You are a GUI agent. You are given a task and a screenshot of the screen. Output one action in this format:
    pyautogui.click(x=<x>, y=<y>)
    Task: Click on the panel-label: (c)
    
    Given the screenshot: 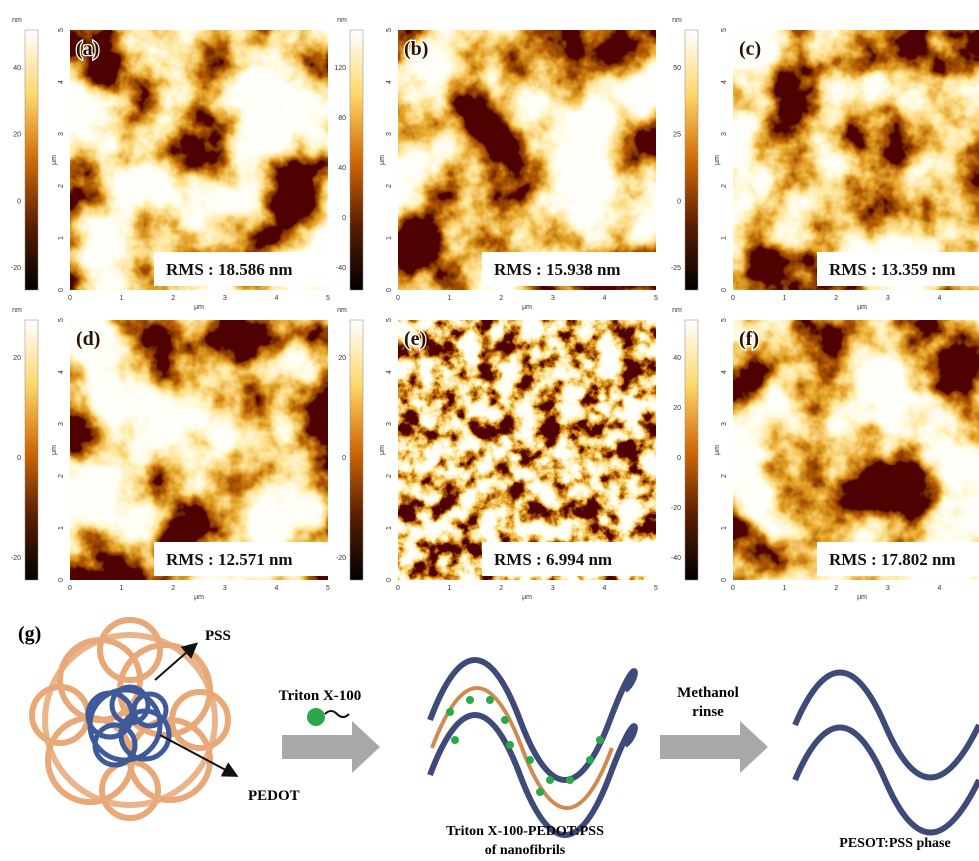 What is the action you would take?
    pyautogui.click(x=750, y=49)
    